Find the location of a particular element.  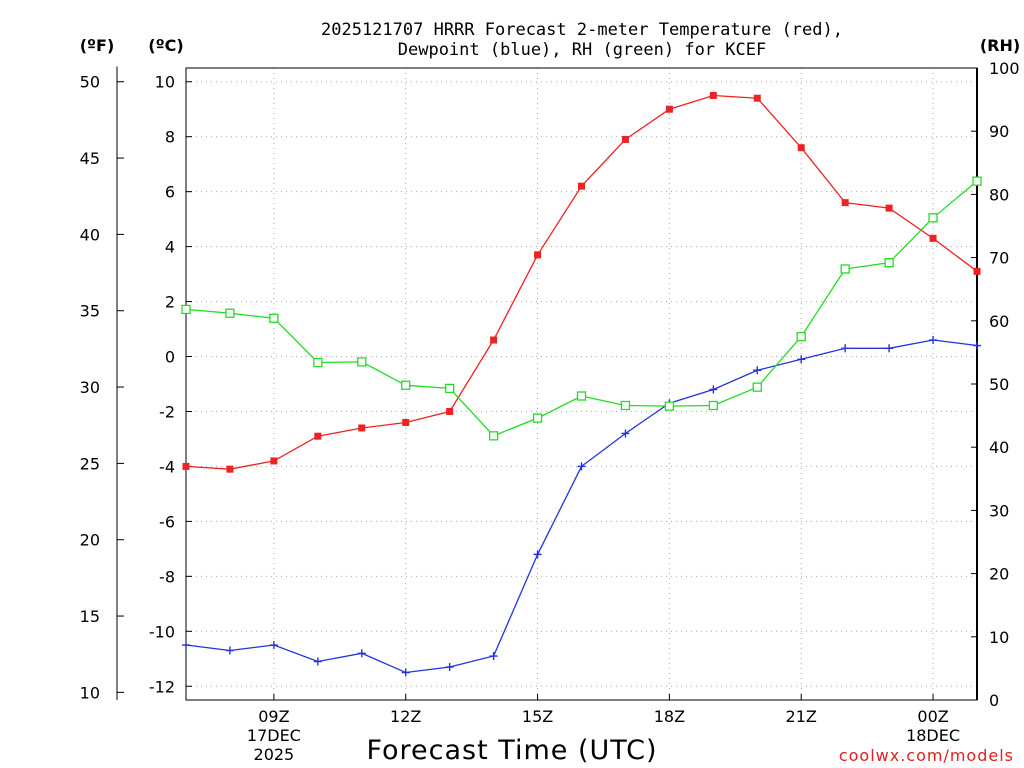

rh-tick-label: 100 is located at coordinates (1004, 68).